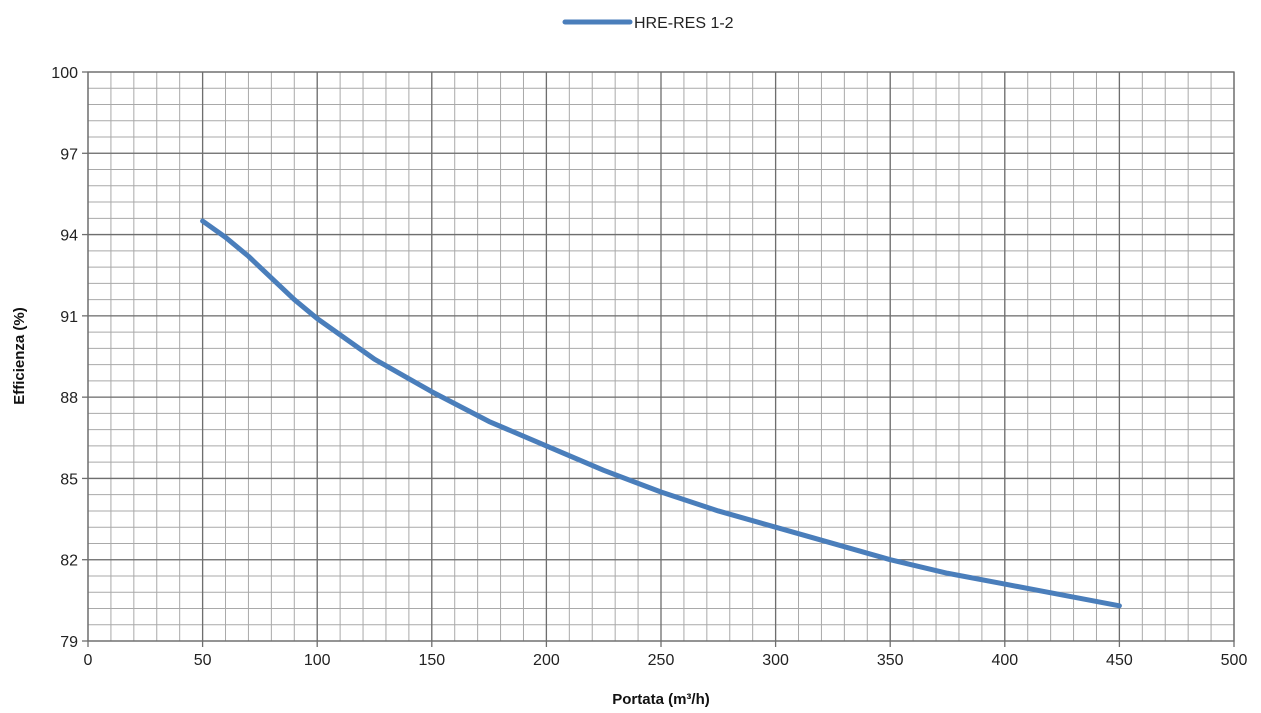  I want to click on y-tick-label: 88, so click(69, 398).